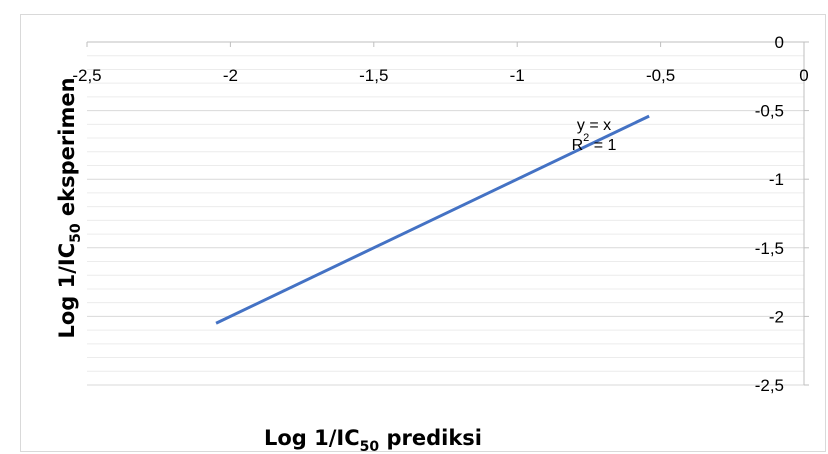  Describe the element at coordinates (660, 75) in the screenshot. I see `x-tick-label: -0,5` at that location.